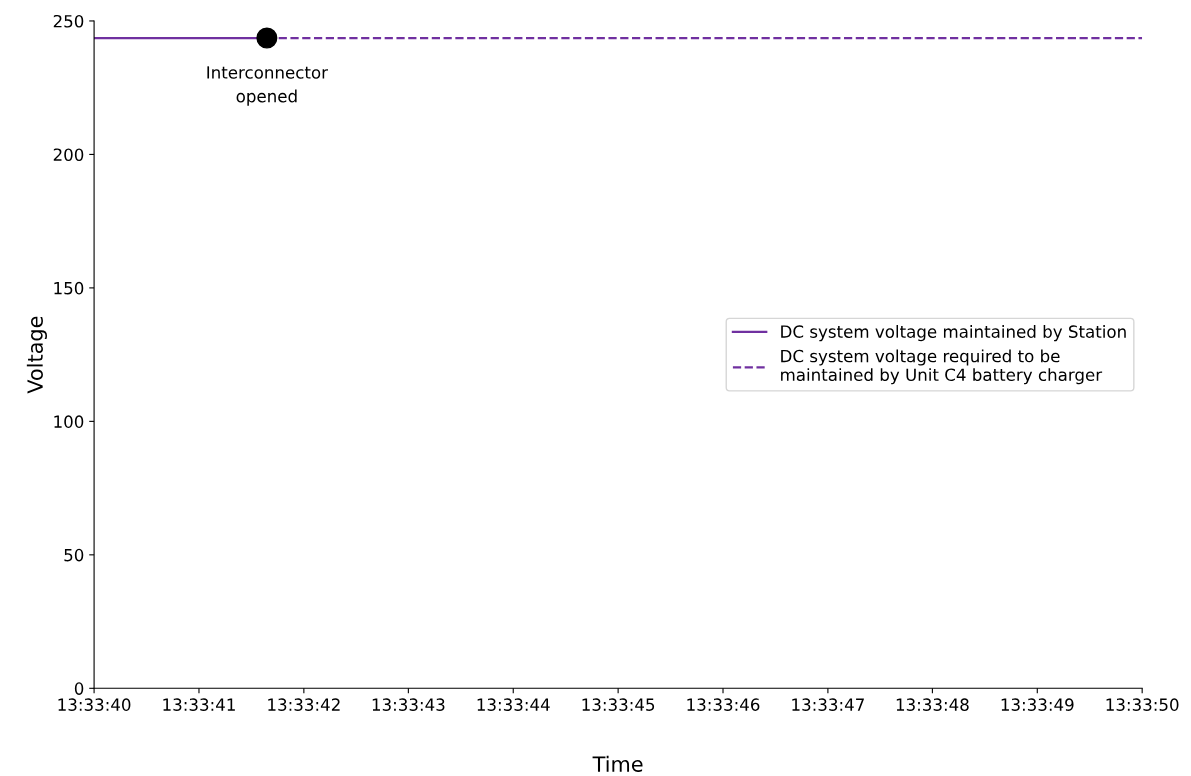  I want to click on x-tick-label: 13:33:47, so click(828, 704).